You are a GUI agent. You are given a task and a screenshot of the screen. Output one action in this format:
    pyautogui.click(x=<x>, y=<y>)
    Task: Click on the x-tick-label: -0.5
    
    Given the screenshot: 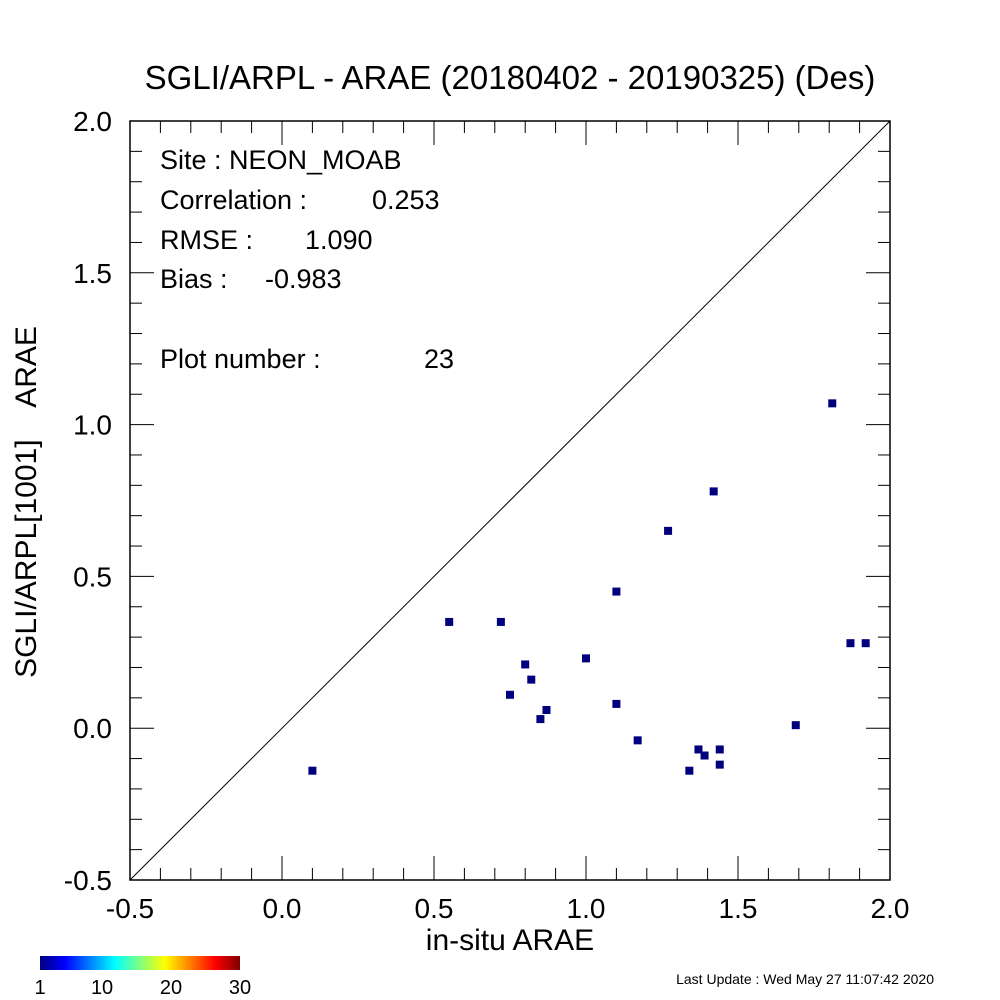 What is the action you would take?
    pyautogui.click(x=130, y=908)
    